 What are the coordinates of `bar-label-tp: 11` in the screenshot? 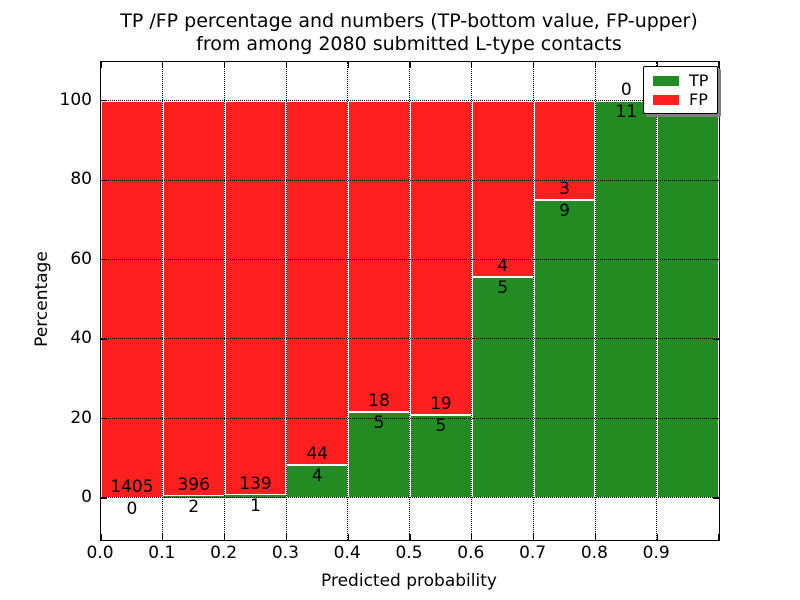 It's located at (626, 111).